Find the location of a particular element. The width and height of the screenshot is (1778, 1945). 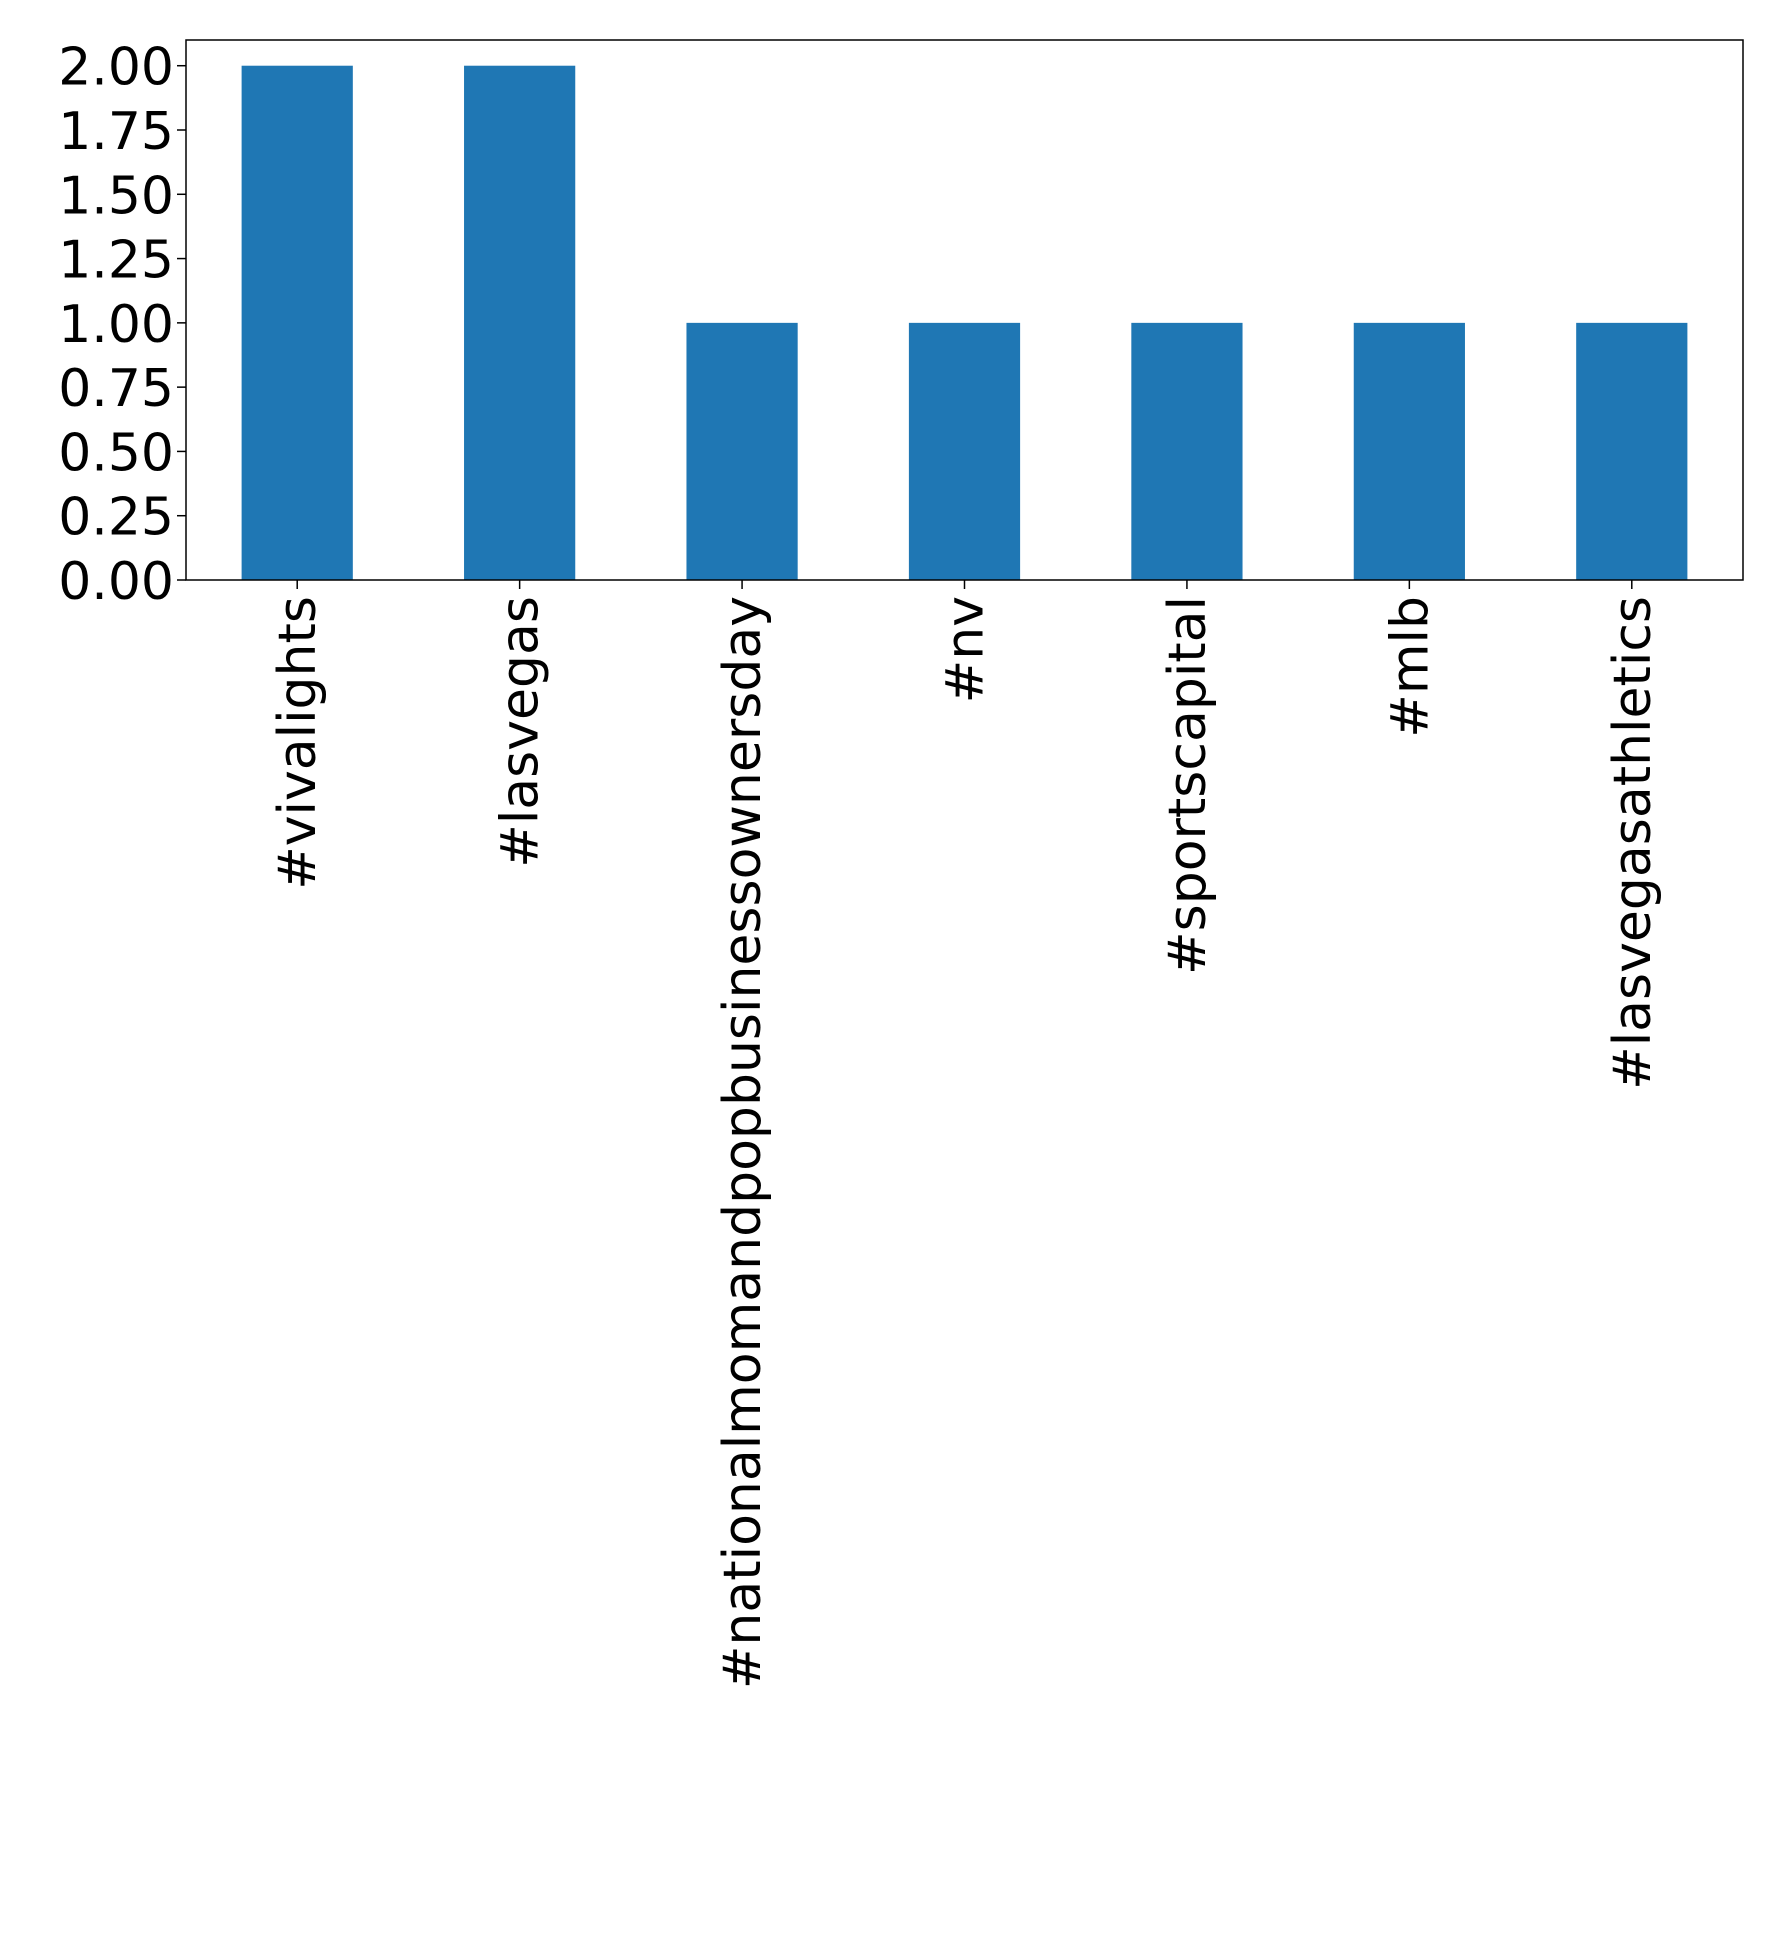

y-tick-label-2: 0.50 is located at coordinates (116, 453).